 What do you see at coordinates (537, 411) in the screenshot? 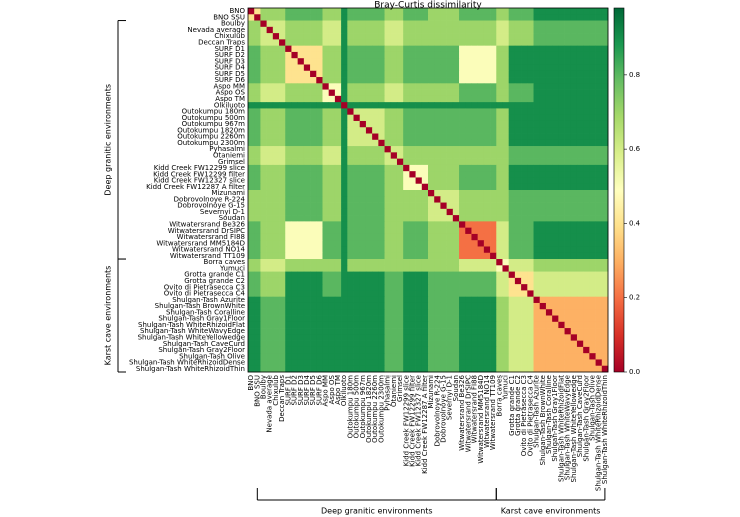
I see `x-tick-label: Shulgan-Tash Azurite` at bounding box center [537, 411].